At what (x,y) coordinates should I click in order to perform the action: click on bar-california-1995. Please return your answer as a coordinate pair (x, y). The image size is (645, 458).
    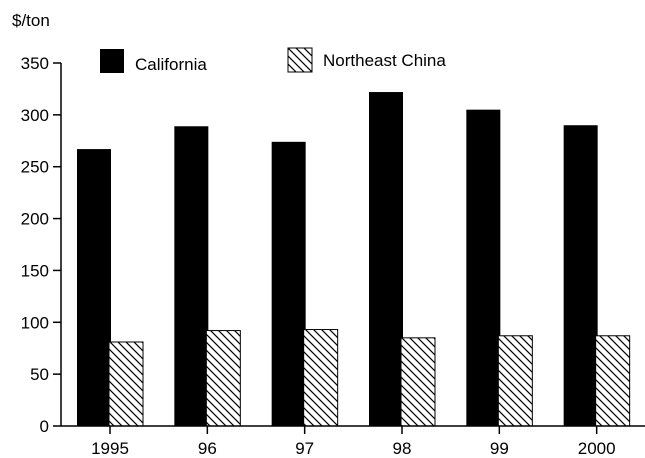
    Looking at the image, I should click on (94, 287).